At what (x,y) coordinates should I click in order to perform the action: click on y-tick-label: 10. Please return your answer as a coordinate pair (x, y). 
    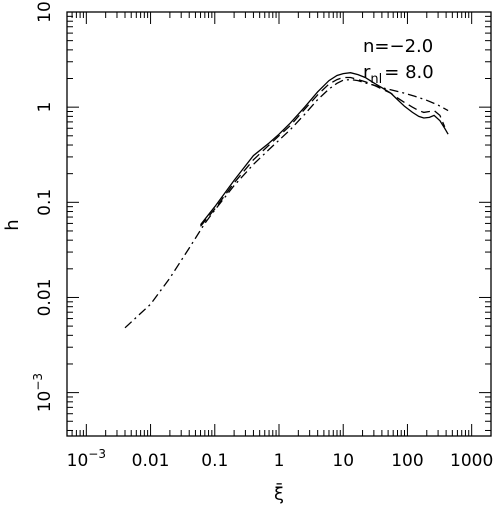
    Looking at the image, I should click on (45, 12).